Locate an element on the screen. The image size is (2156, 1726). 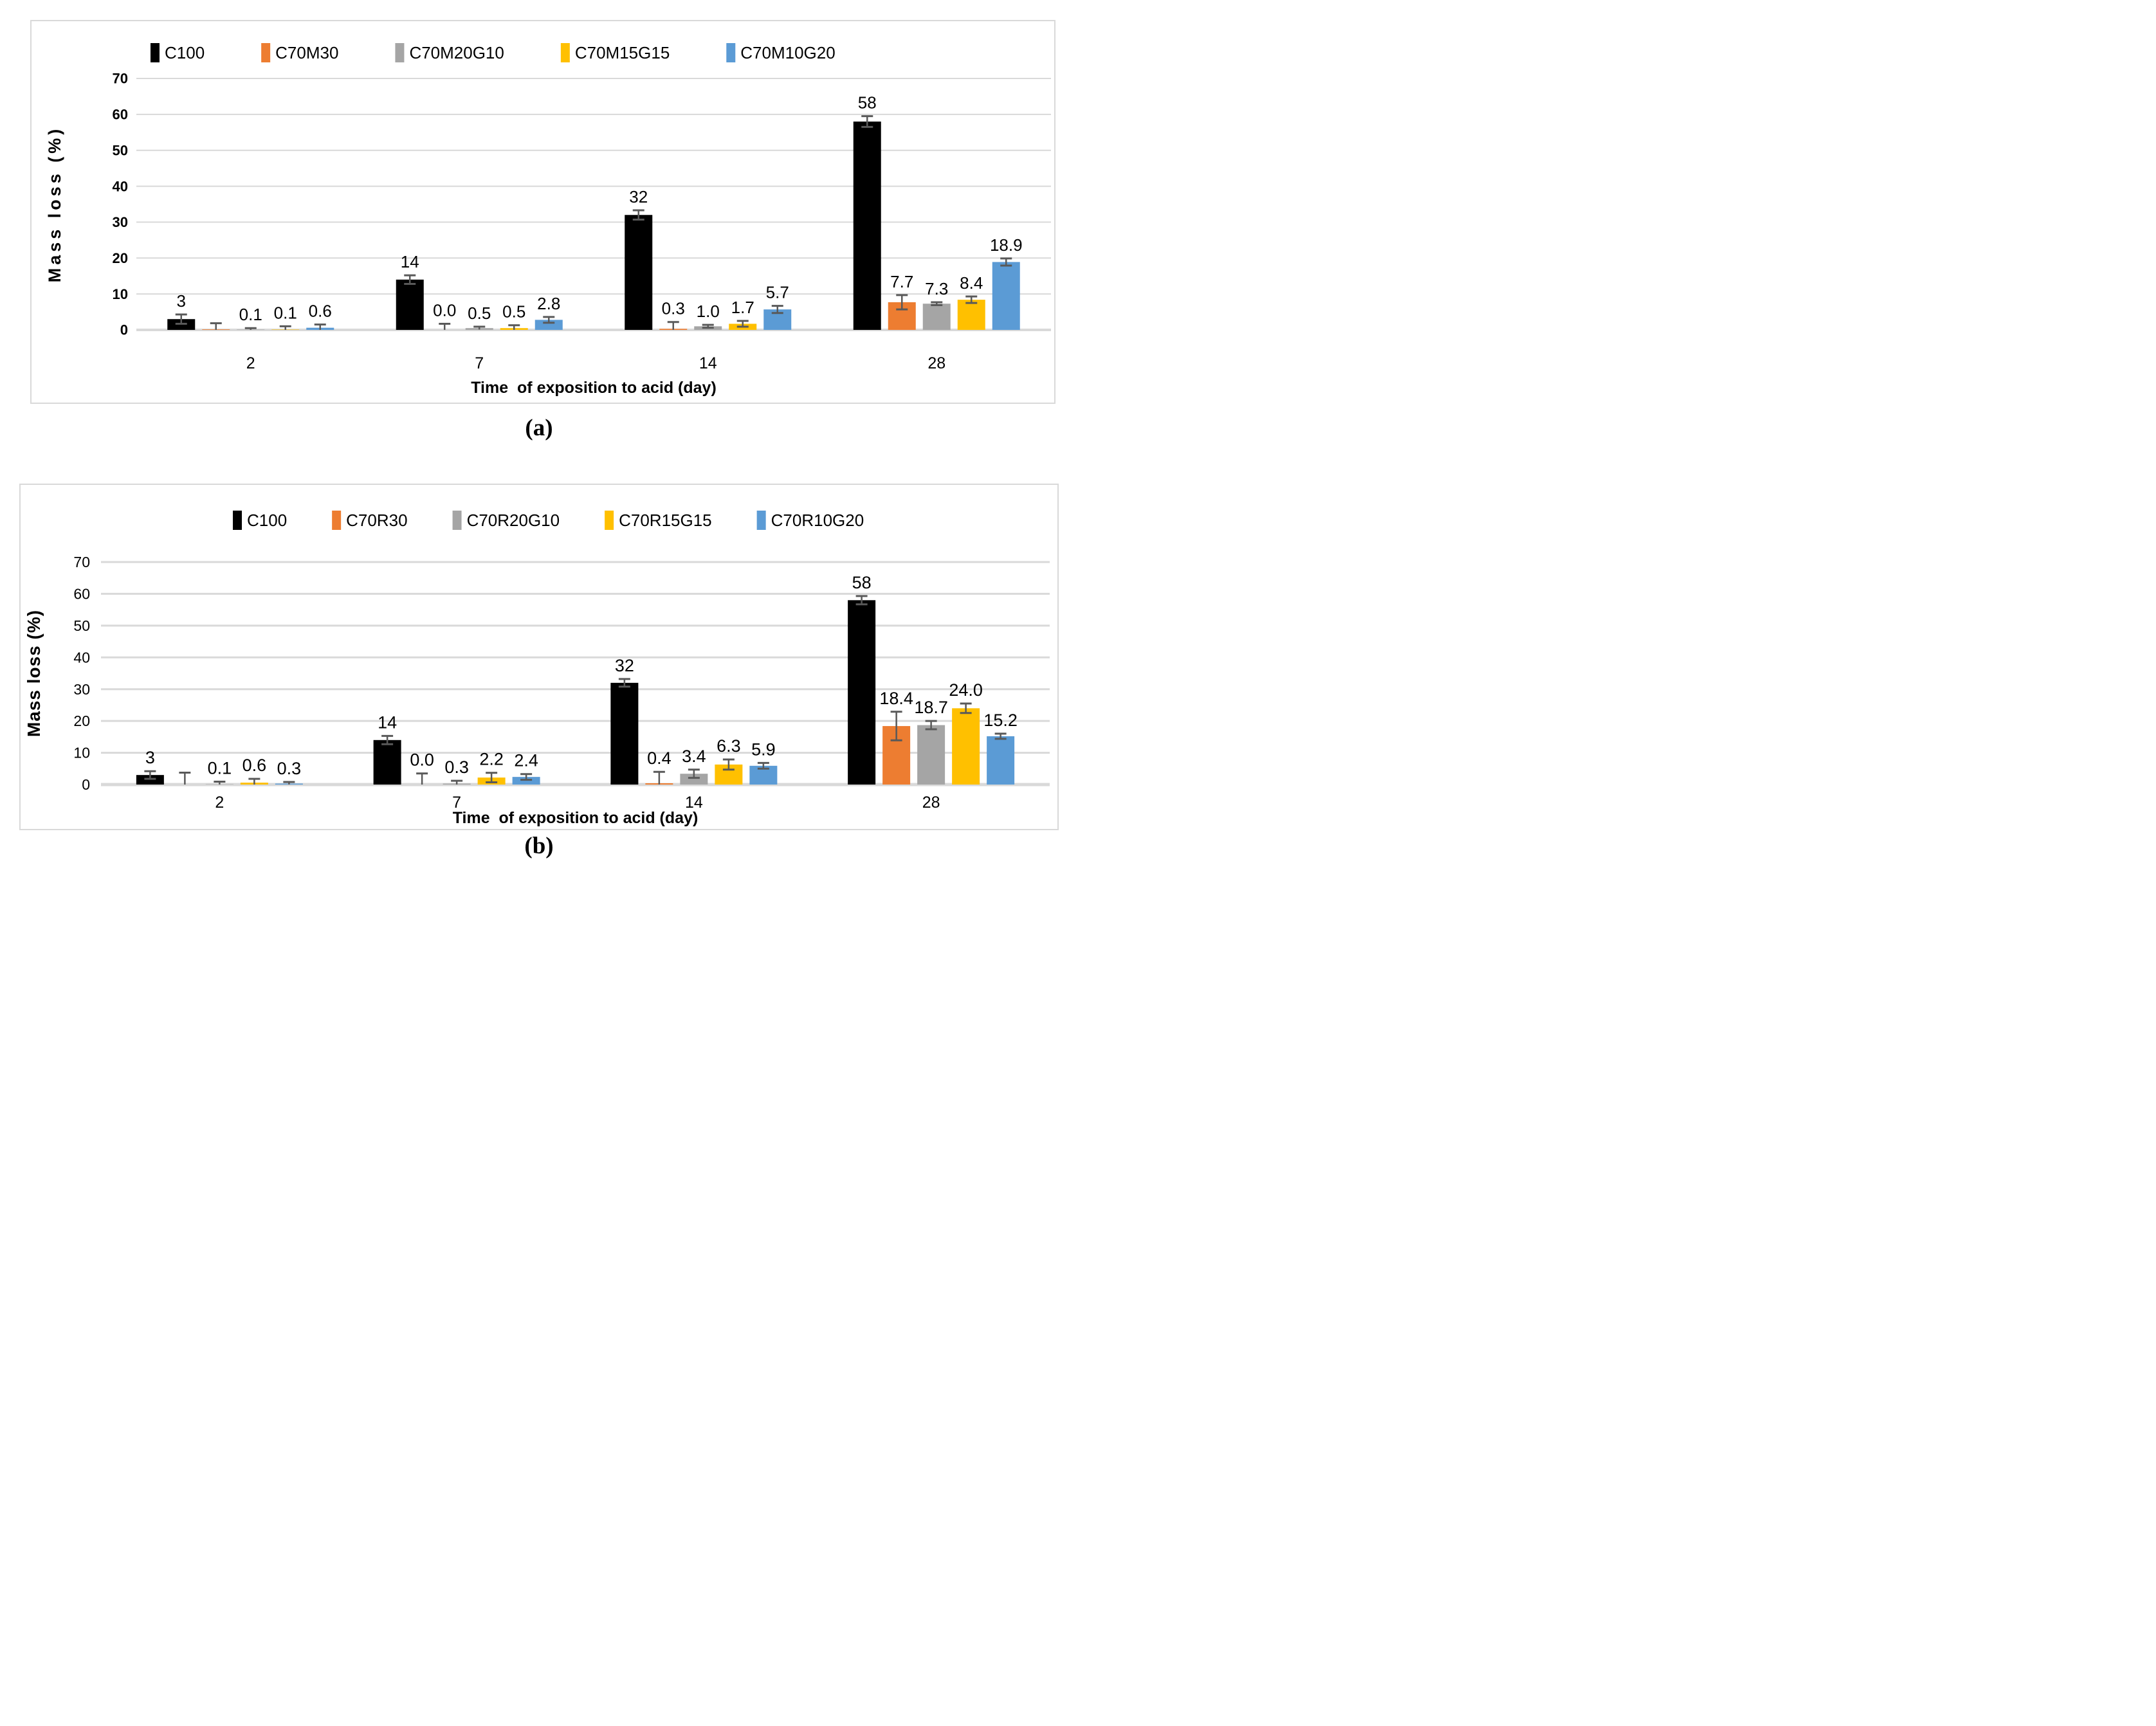
data-label-C70M15G15-day7: 0.5 is located at coordinates (513, 312).